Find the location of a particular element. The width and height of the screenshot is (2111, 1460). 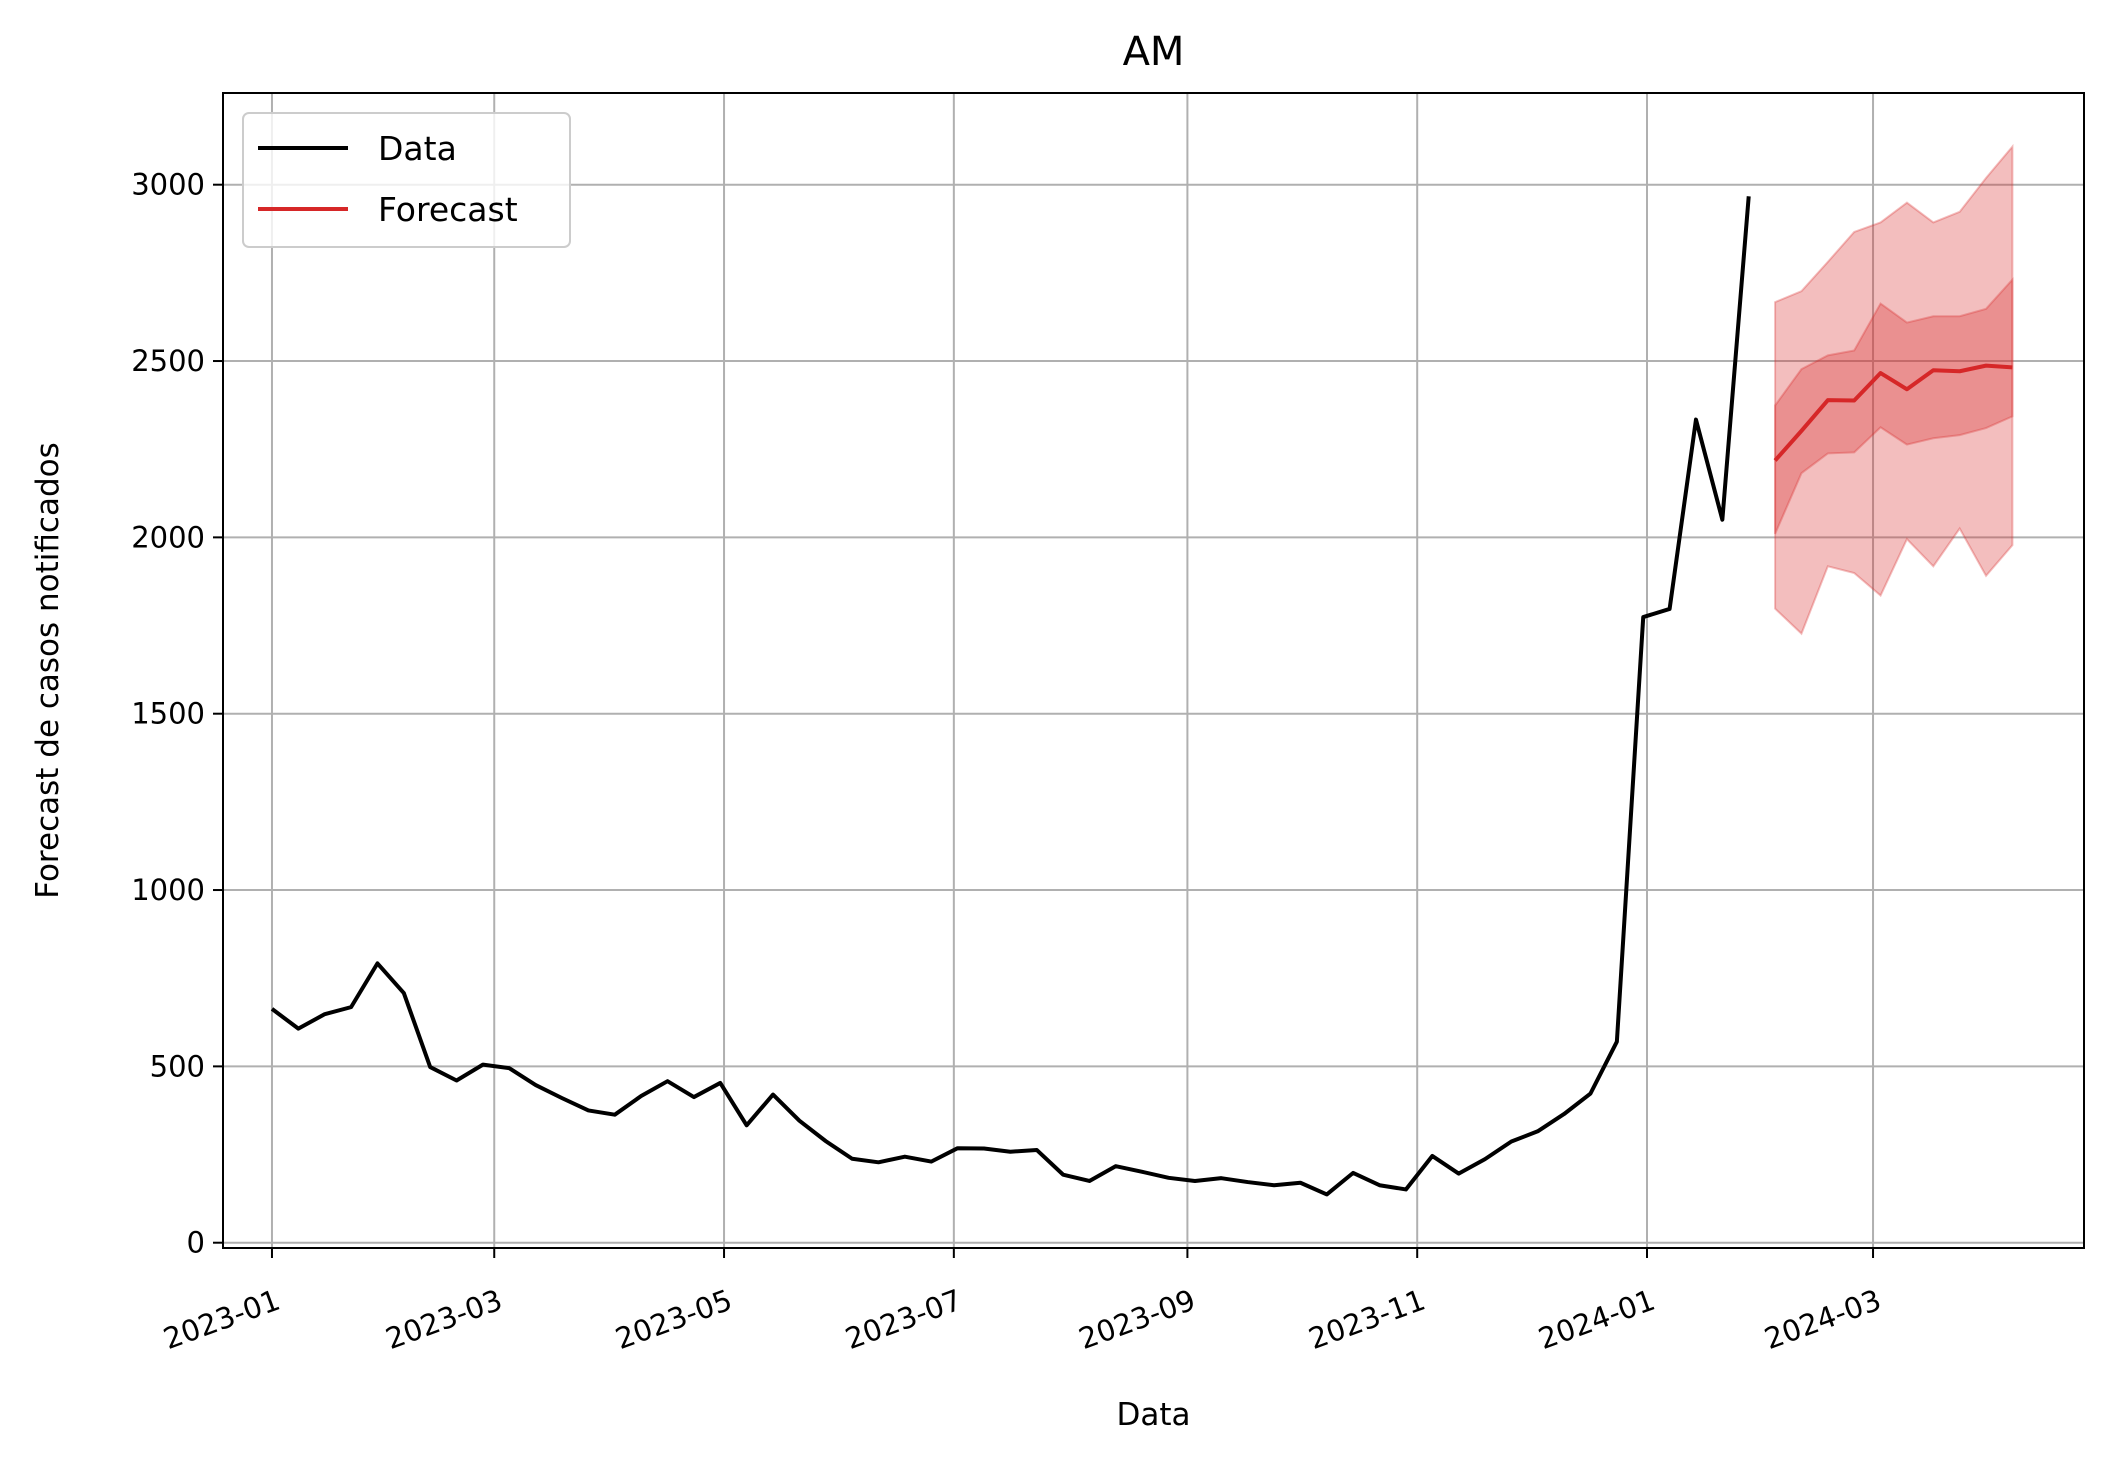

legend: Data Forecast is located at coordinates (406, 180).